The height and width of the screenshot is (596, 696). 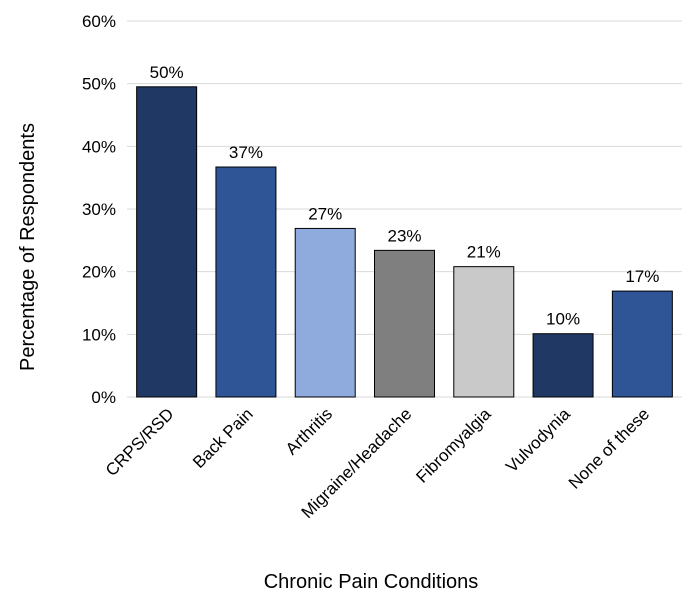 What do you see at coordinates (223, 438) in the screenshot?
I see `x-category-label: Back Pain` at bounding box center [223, 438].